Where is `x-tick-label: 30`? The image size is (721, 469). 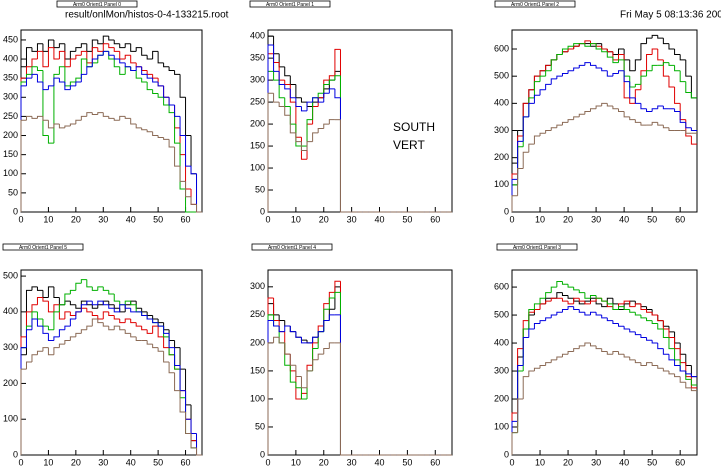
x-tick-label: 30 is located at coordinates (103, 462).